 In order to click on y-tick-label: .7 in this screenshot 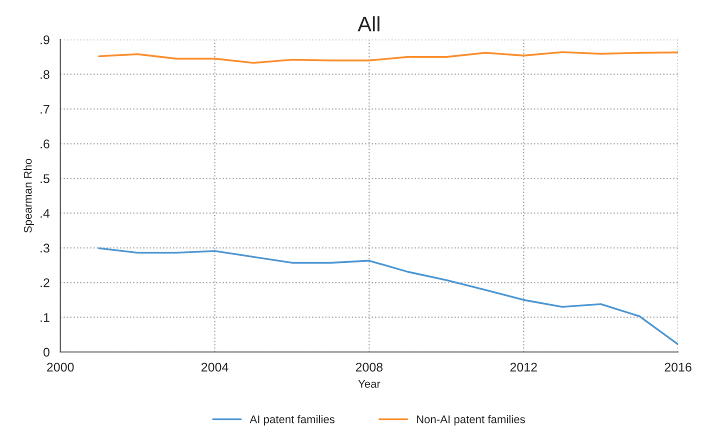, I will do `click(45, 109)`.